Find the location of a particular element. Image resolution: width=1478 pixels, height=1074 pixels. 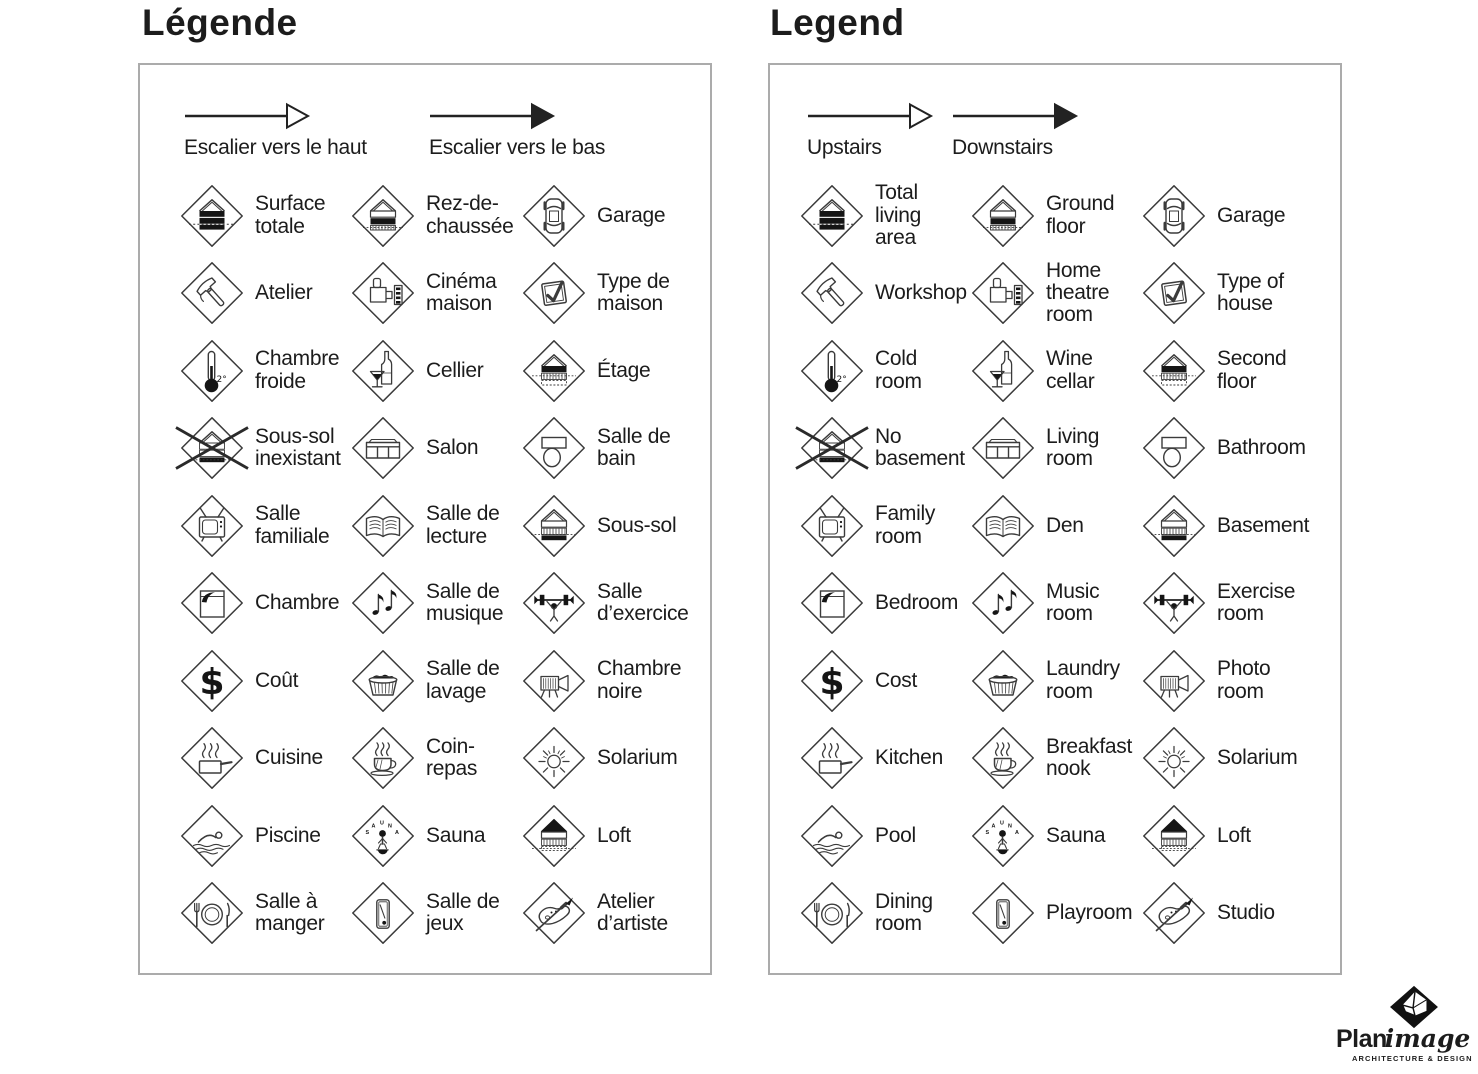

legend-item-music-room: Salle de musique is located at coordinates (436, 603).